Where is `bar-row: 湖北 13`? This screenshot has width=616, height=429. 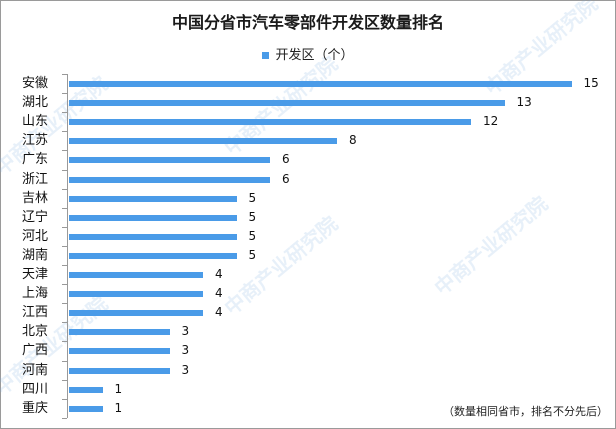
bar-row: 湖北 13 is located at coordinates (308, 102).